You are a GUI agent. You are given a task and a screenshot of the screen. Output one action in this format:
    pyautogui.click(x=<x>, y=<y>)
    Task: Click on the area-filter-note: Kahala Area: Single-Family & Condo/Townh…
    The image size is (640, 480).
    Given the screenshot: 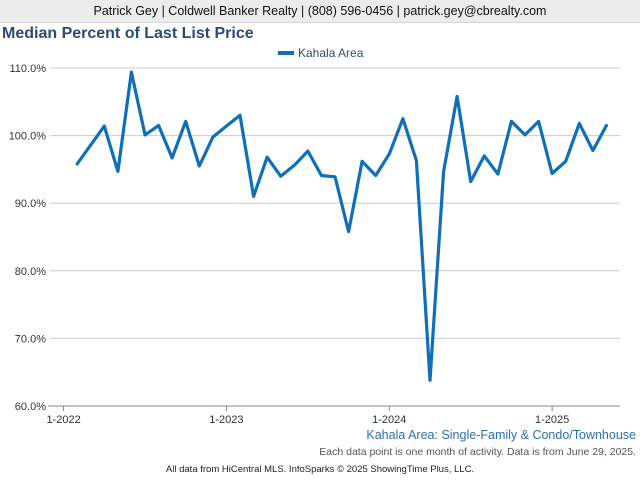 What is the action you would take?
    pyautogui.click(x=501, y=435)
    